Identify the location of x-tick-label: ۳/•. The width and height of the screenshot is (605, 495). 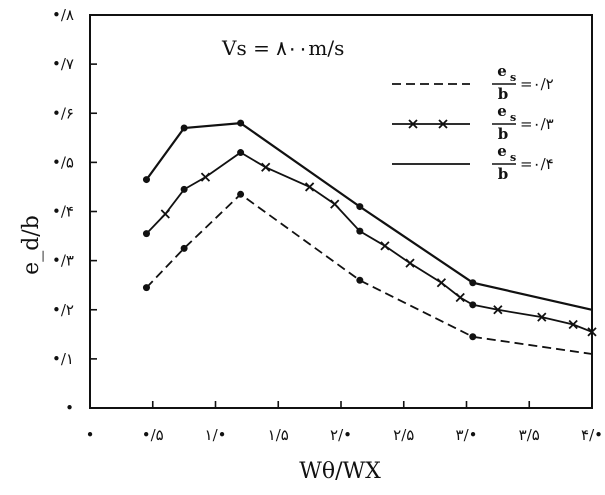
(467, 435).